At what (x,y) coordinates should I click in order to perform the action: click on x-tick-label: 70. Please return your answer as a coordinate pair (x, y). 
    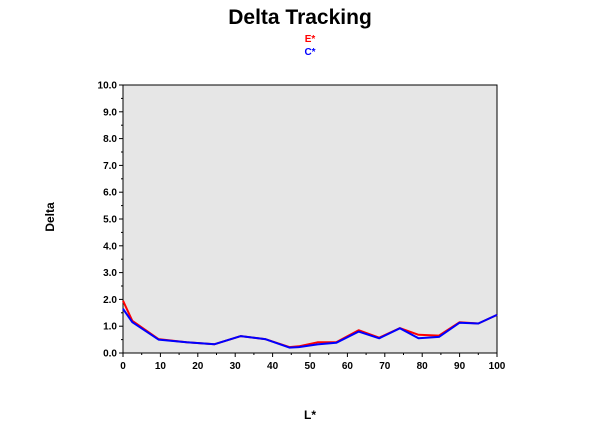
    Looking at the image, I should click on (385, 366).